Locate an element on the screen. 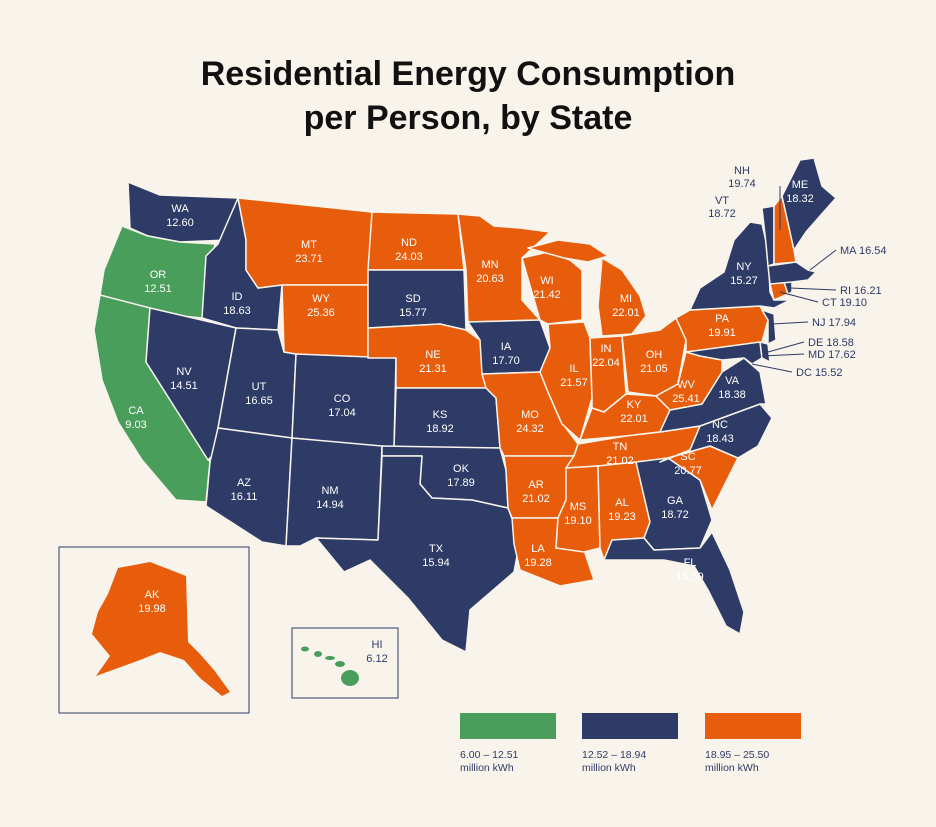 This screenshot has height=827, width=936. state-label-nd: ND 24.03 is located at coordinates (409, 250).